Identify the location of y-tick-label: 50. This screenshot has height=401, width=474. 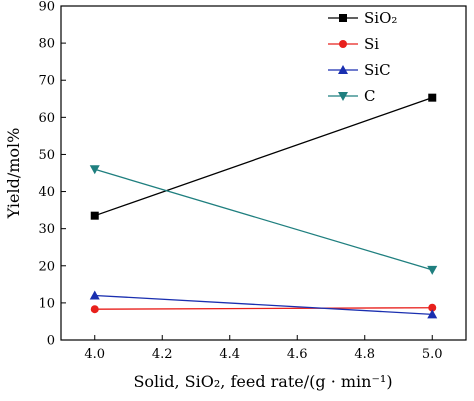
(46, 155).